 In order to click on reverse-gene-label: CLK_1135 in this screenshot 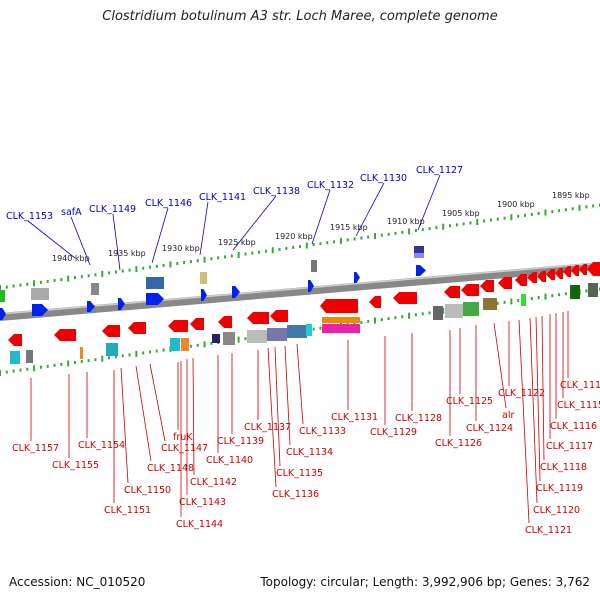, I will do `click(299, 473)`.